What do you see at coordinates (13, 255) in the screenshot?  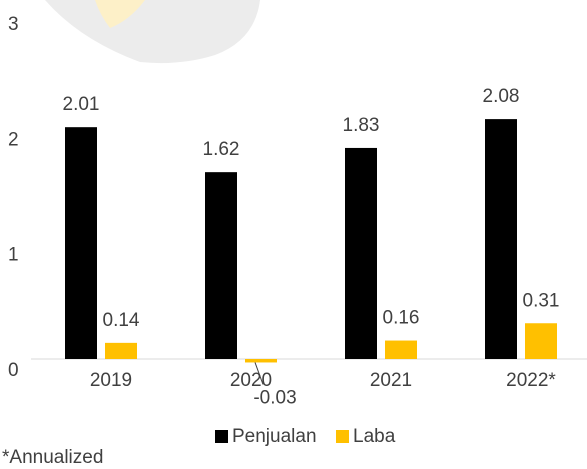 I see `y-tick-label: 1` at bounding box center [13, 255].